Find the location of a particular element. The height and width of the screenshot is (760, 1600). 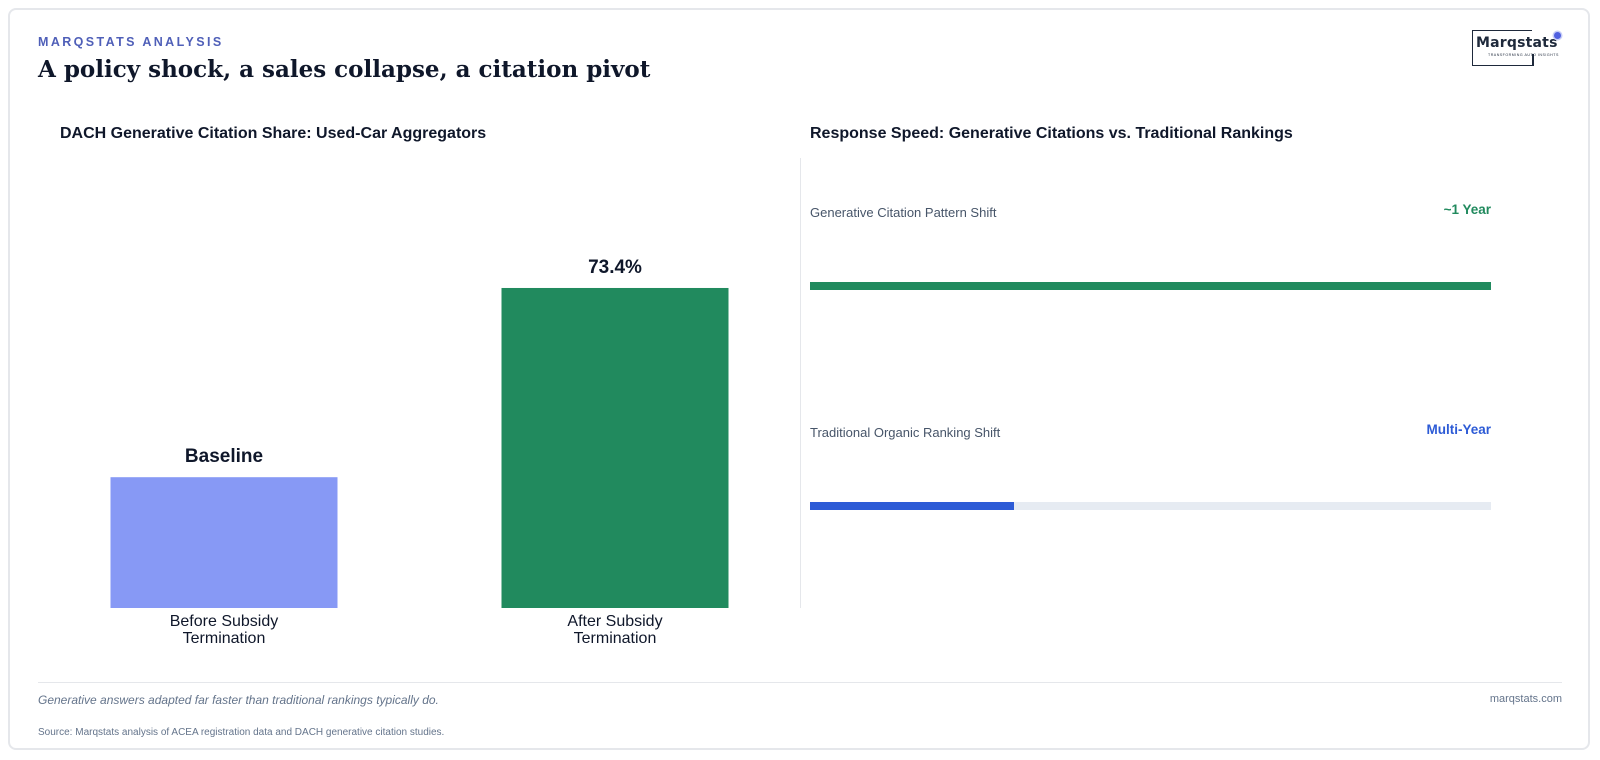

speed-label-traditional: Traditional Organic Ranking Shift is located at coordinates (905, 432).